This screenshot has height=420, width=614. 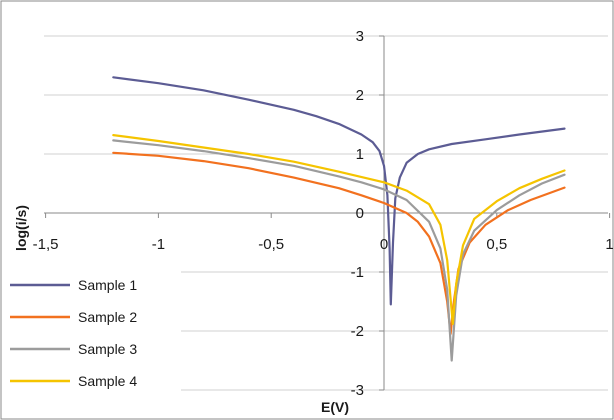 What do you see at coordinates (357, 272) in the screenshot?
I see `y-tick-label: -1` at bounding box center [357, 272].